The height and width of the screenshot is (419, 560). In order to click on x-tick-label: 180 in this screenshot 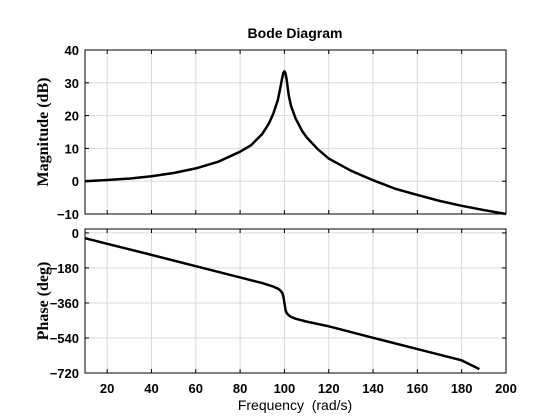, I will do `click(462, 388)`.